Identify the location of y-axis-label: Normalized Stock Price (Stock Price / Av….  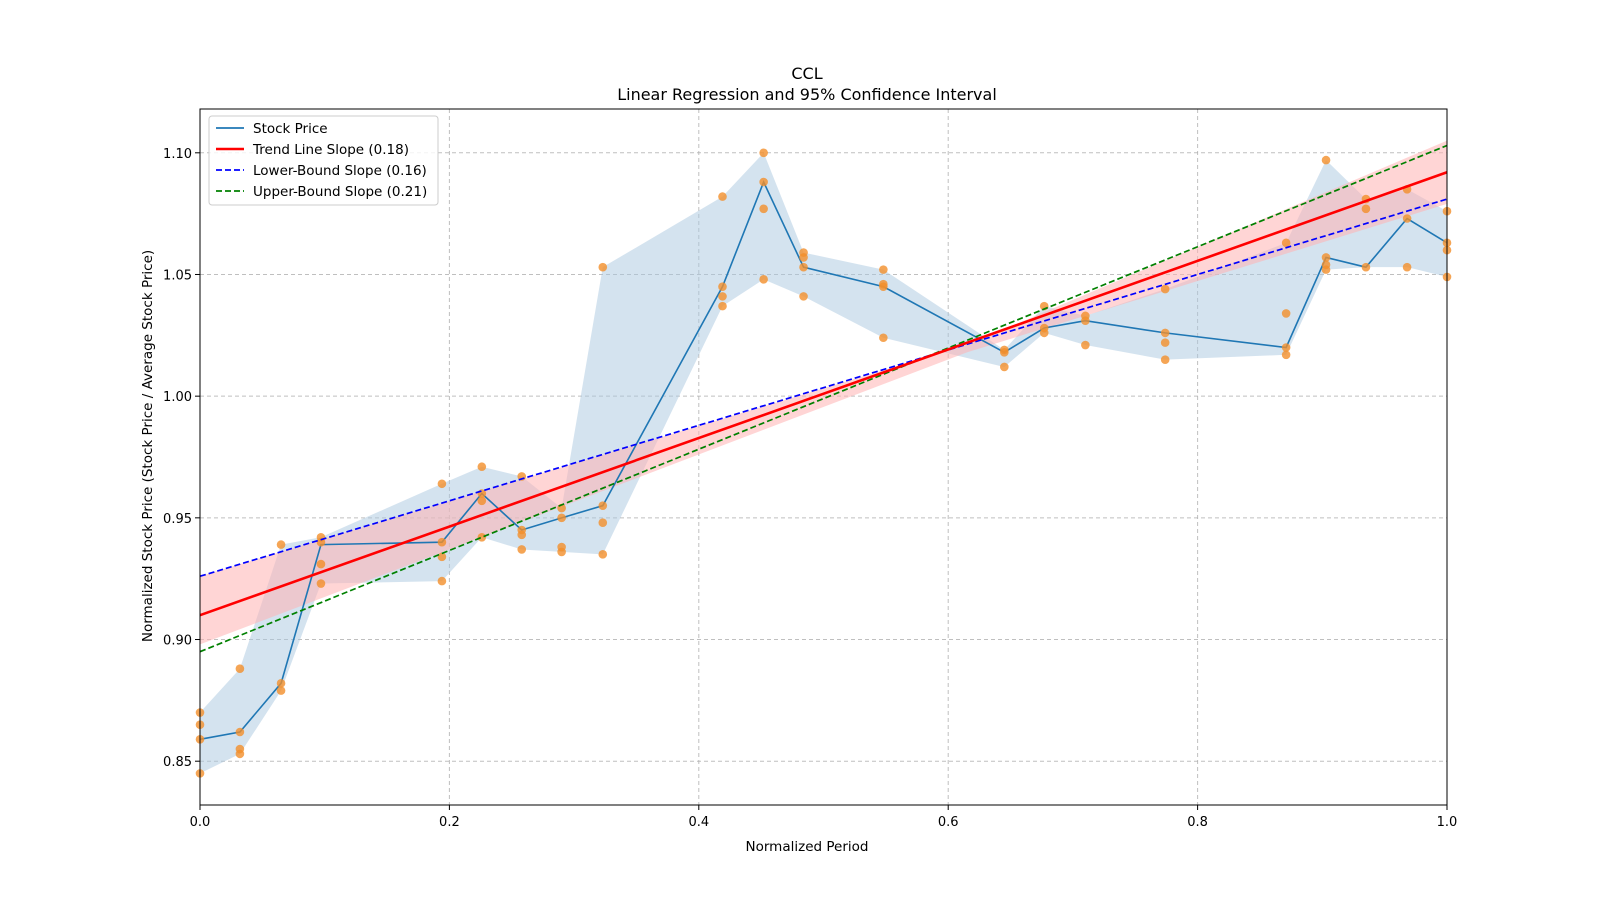
(148, 446).